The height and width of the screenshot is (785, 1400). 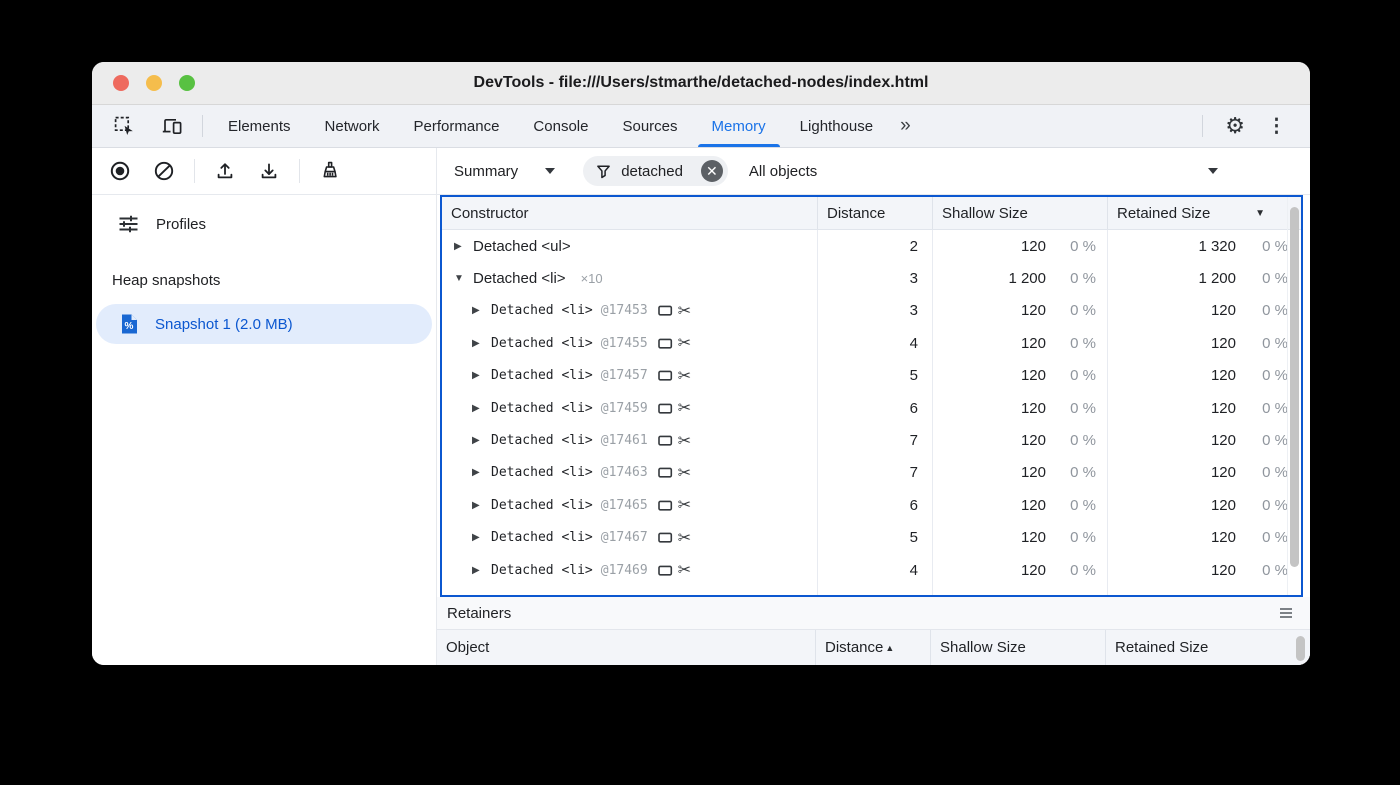 What do you see at coordinates (456, 126) in the screenshot?
I see `tab-performance: Performance` at bounding box center [456, 126].